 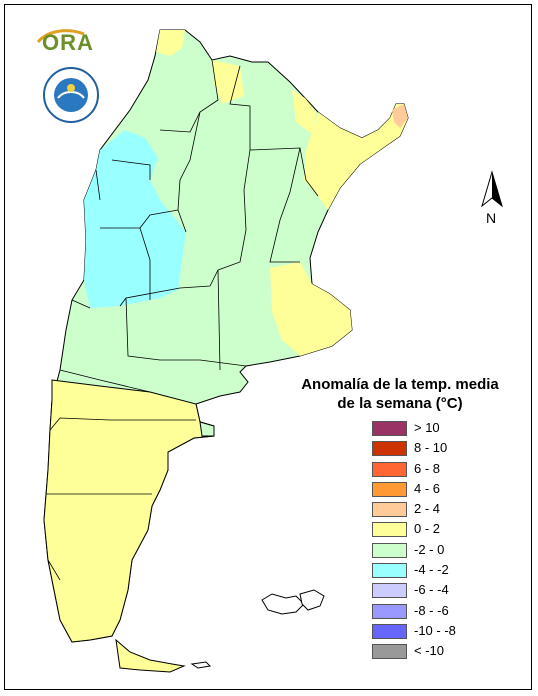 I want to click on legend-label: < -10, so click(x=429, y=651).